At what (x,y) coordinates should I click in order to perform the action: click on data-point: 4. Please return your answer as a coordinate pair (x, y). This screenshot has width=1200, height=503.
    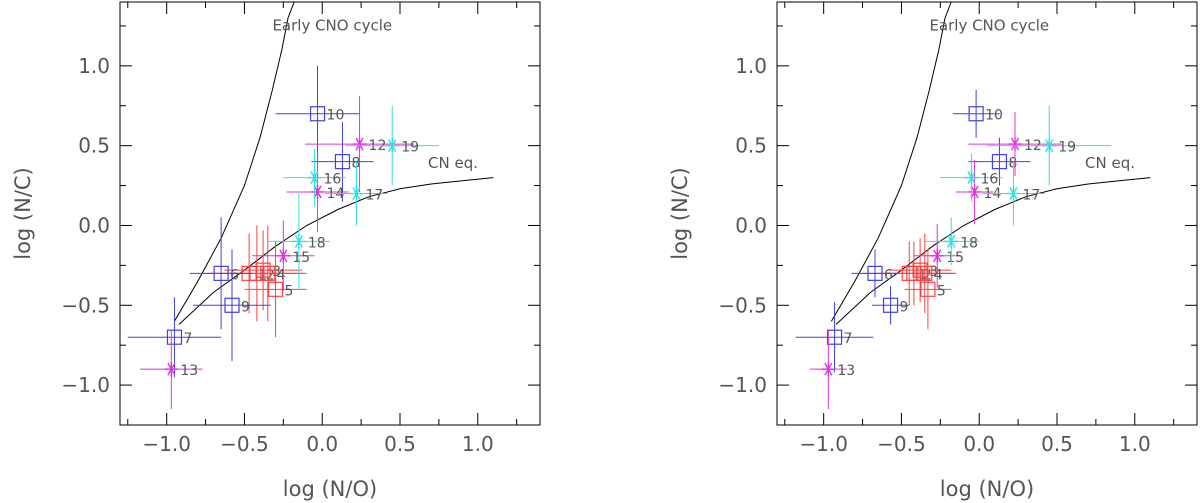
    Looking at the image, I should click on (924, 273).